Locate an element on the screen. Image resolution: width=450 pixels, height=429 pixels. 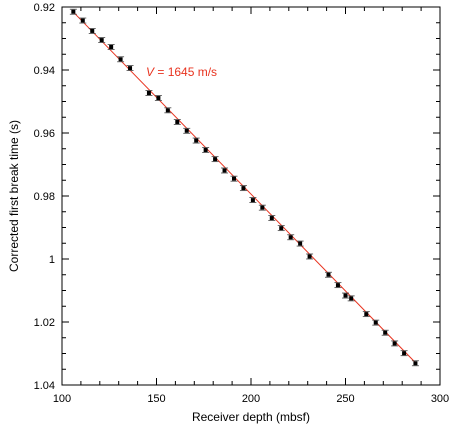
y-tick-label: 1 is located at coordinates (52, 260).